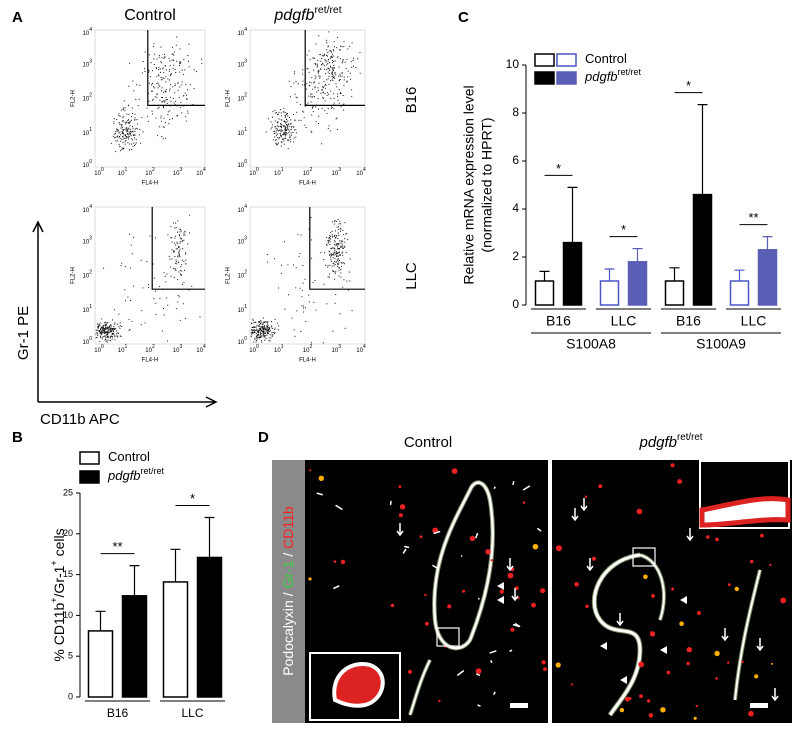  Describe the element at coordinates (334, 68) in the screenshot. I see `gate` at that location.